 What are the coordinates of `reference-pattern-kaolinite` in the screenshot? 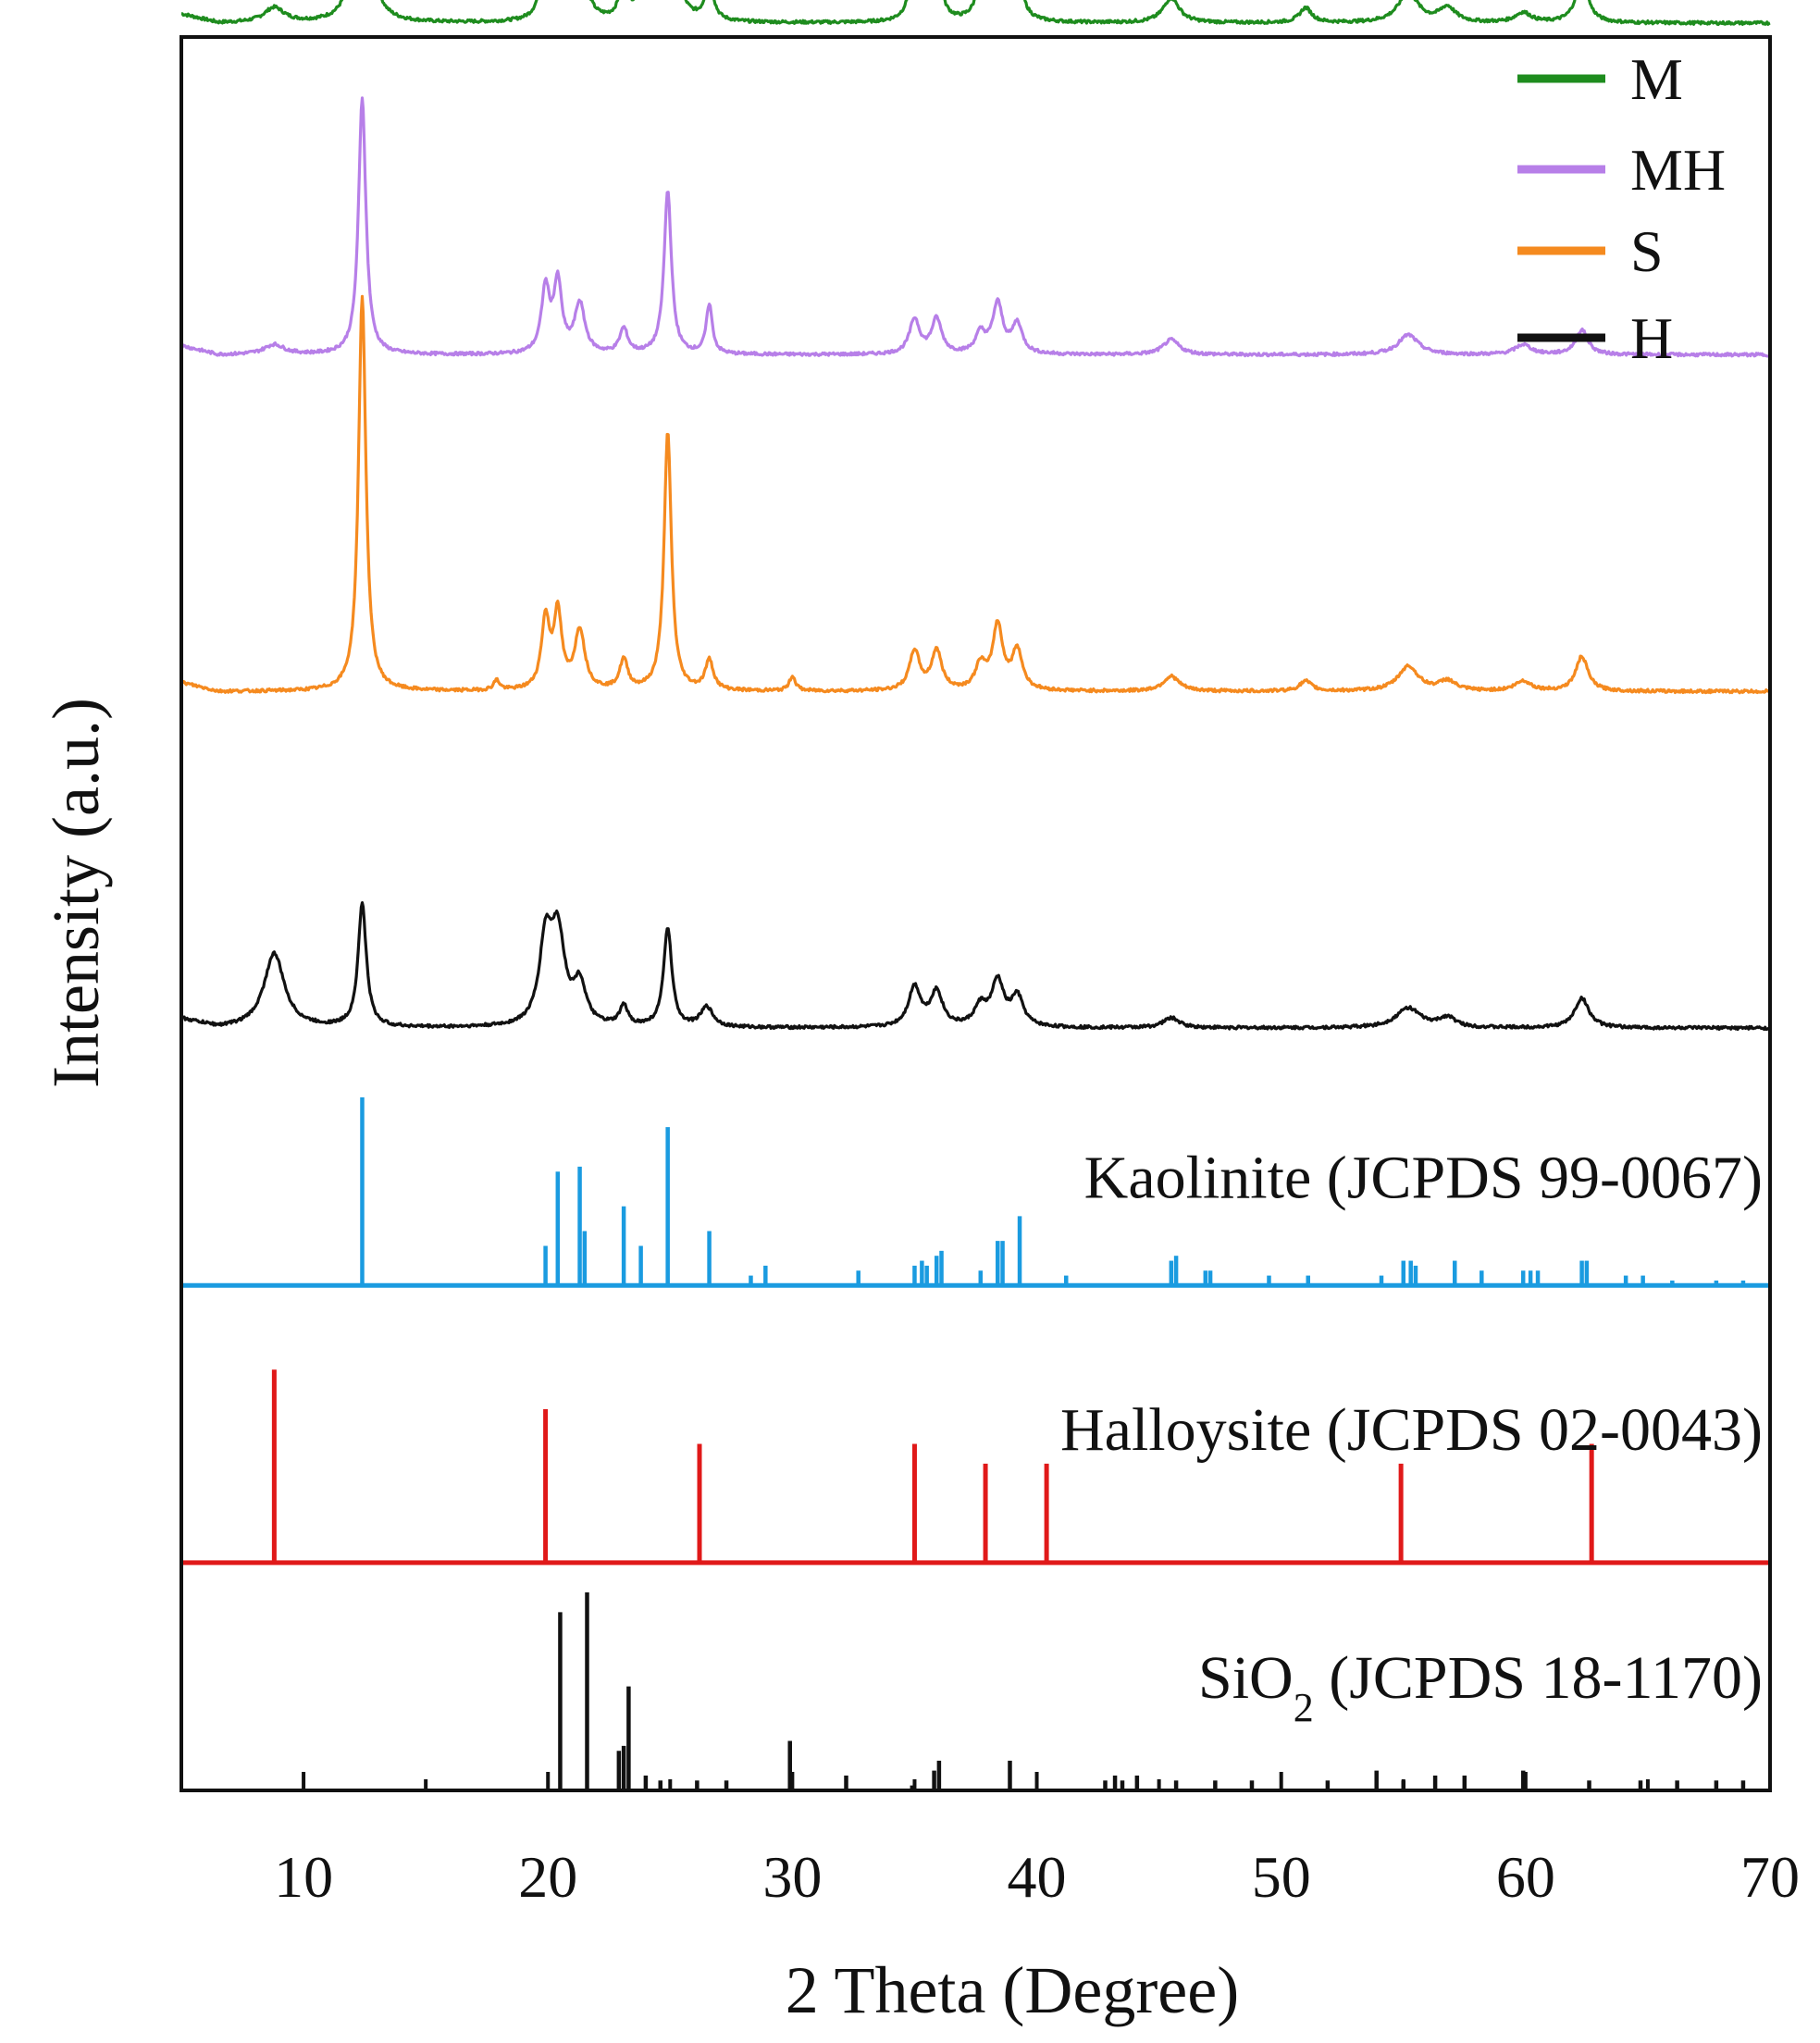 It's located at (975, 1192).